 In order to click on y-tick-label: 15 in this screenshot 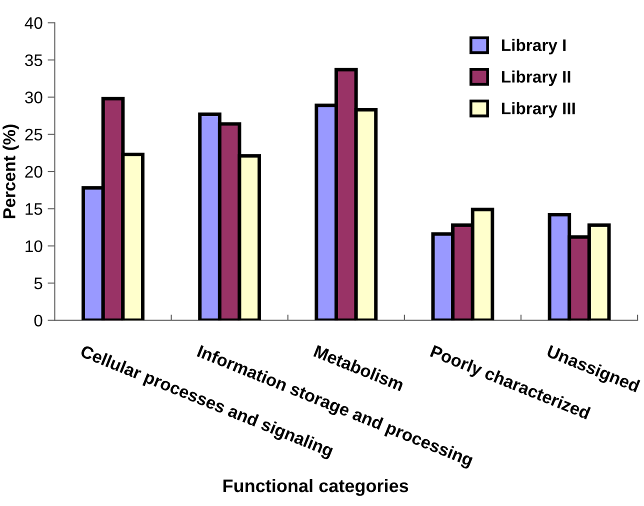, I will do `click(34, 209)`.